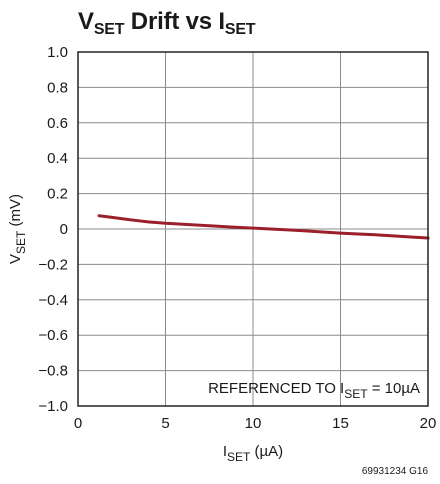  Describe the element at coordinates (53, 371) in the screenshot. I see `y-tick-label: −0.8` at that location.